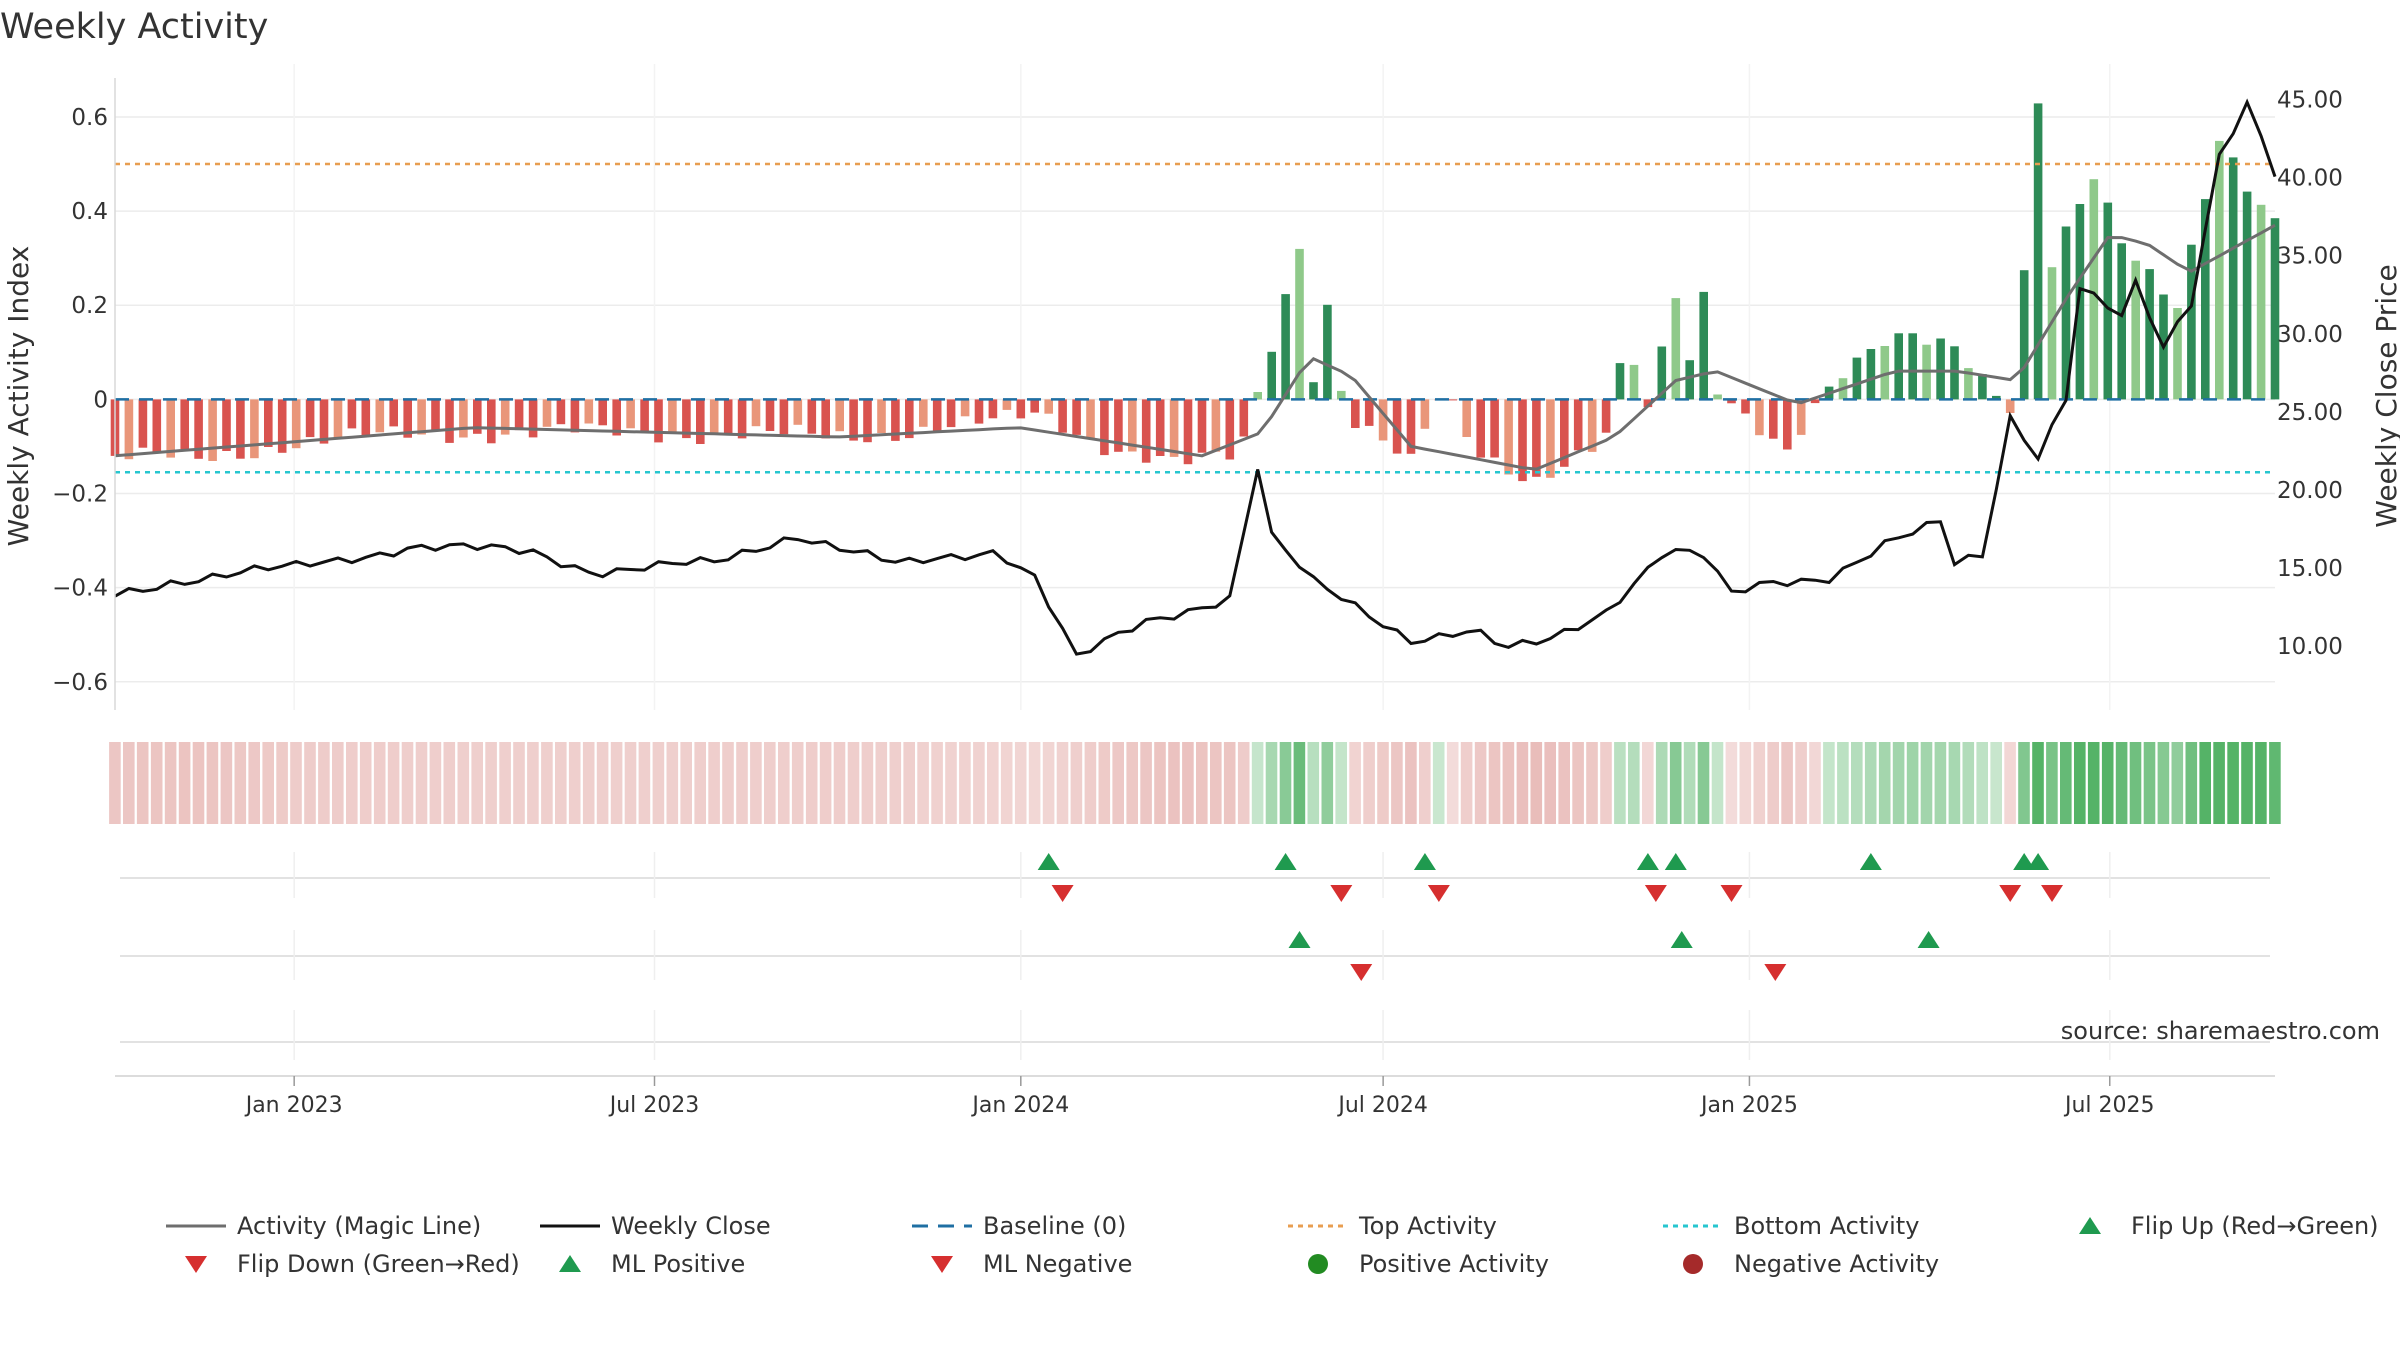 This screenshot has width=2400, height=1350. I want to click on right-tick-label: 10.00, so click(2310, 647).